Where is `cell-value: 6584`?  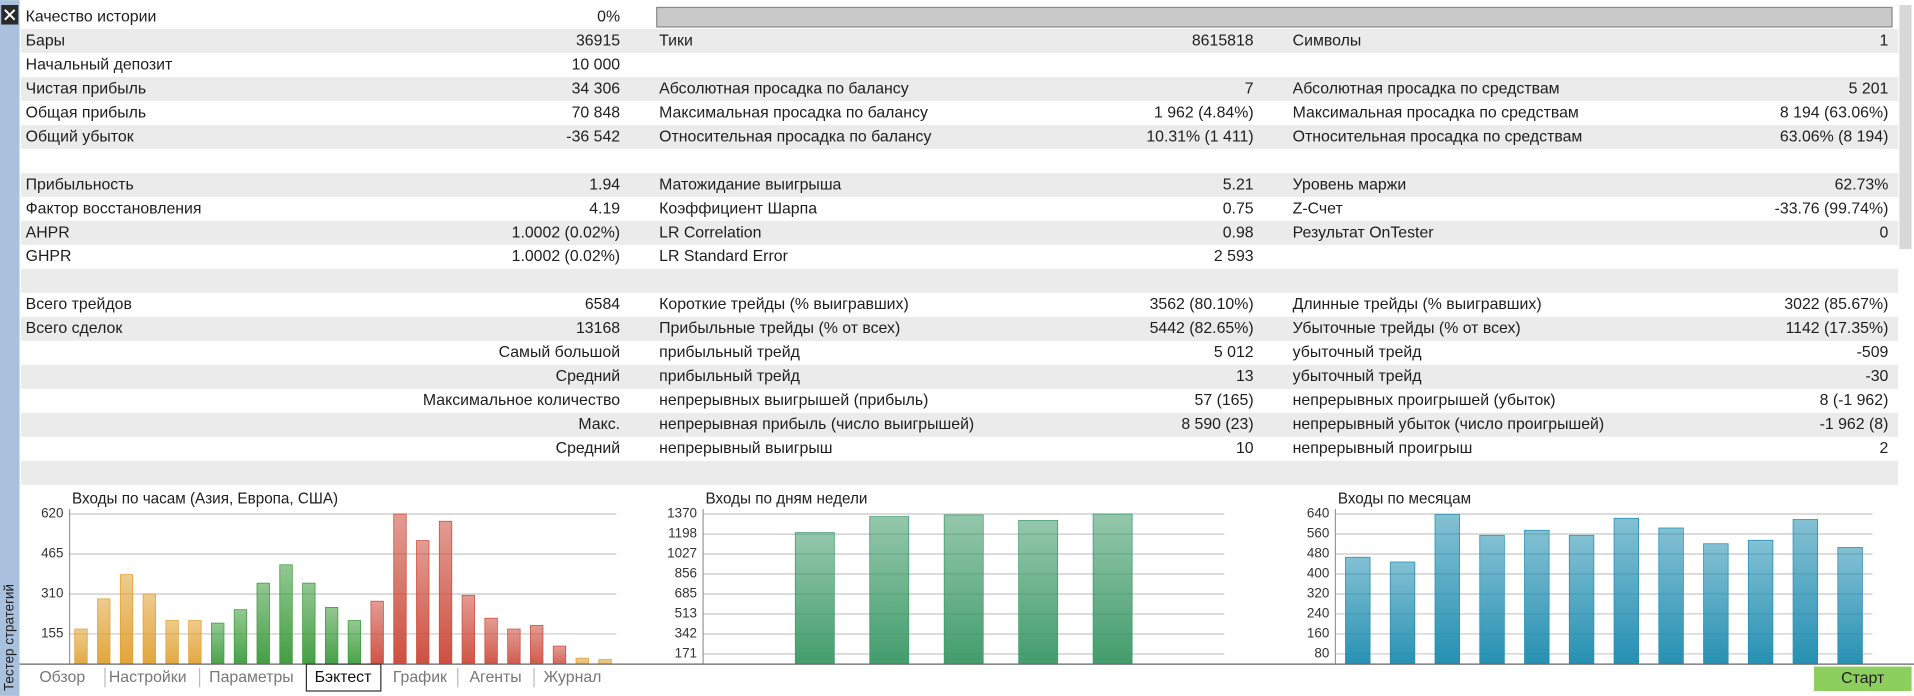
cell-value: 6584 is located at coordinates (602, 304).